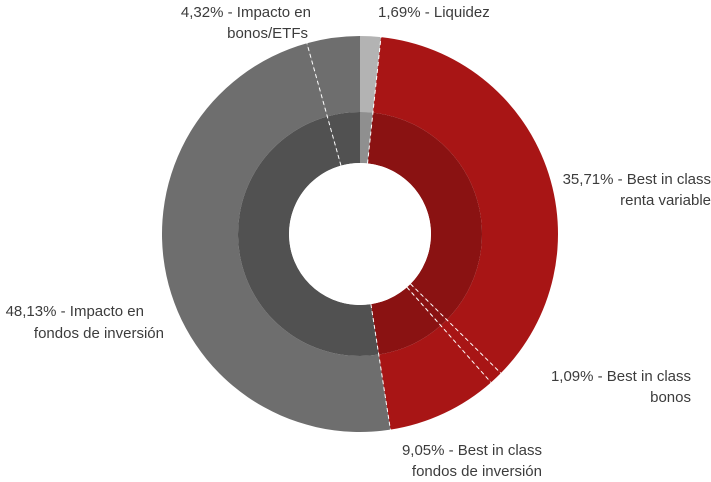  Describe the element at coordinates (75, 311) in the screenshot. I see `label-impacto-fondos-line1: 48,13% - Impacto en` at that location.